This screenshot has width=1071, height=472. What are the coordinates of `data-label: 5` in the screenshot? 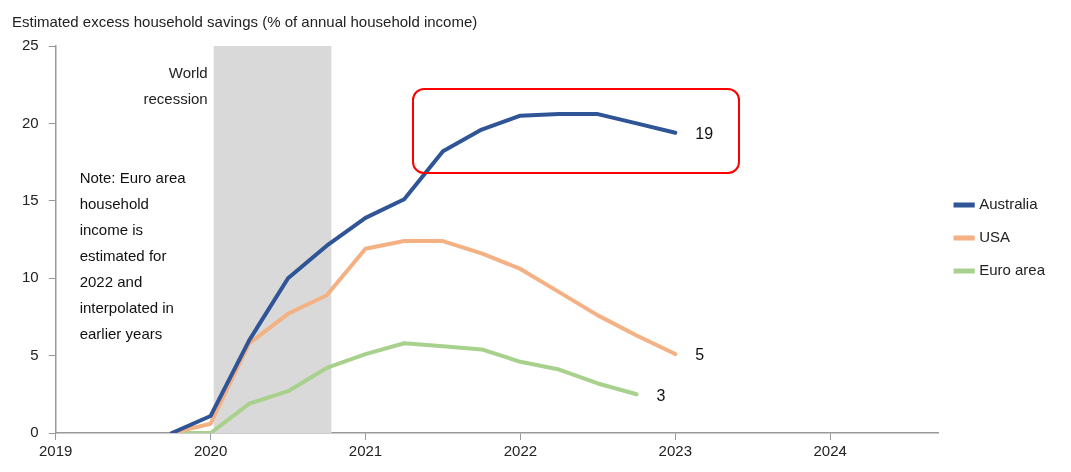 It's located at (700, 355).